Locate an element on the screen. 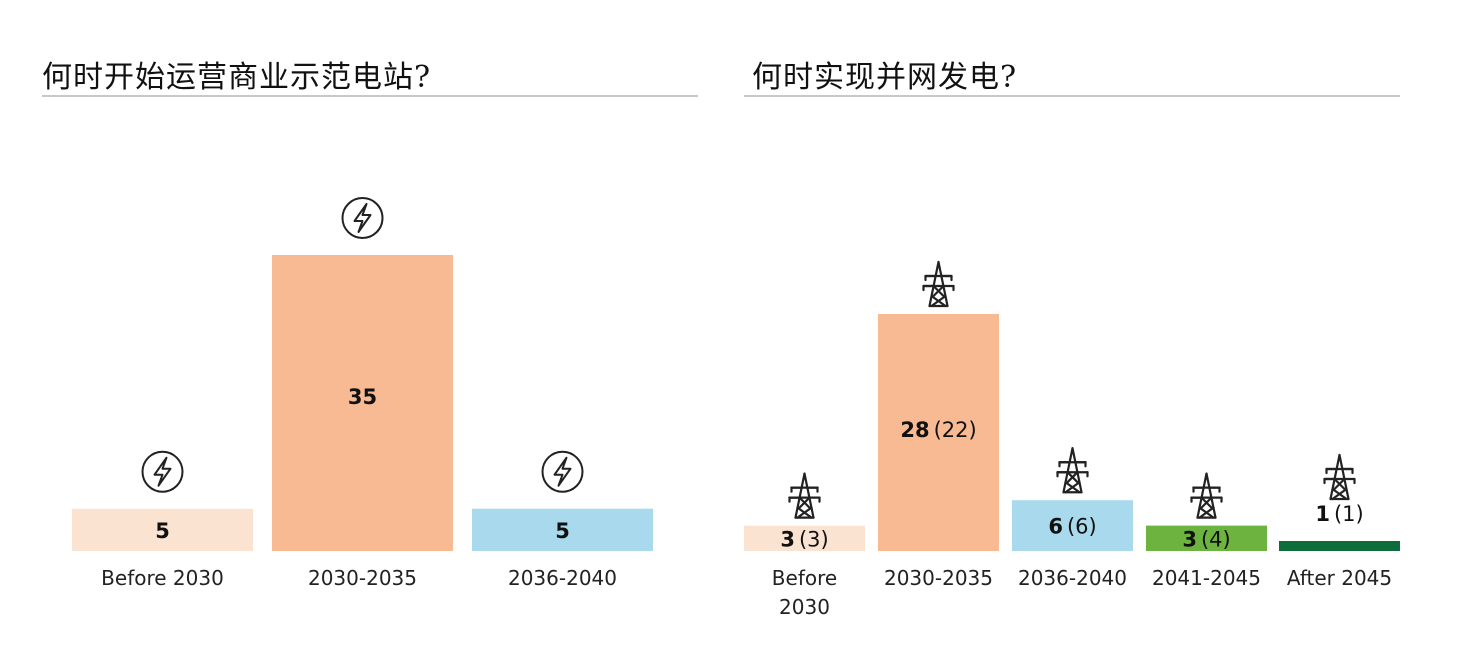 The width and height of the screenshot is (1458, 656). left-bar-value-2: 5 is located at coordinates (562, 531).